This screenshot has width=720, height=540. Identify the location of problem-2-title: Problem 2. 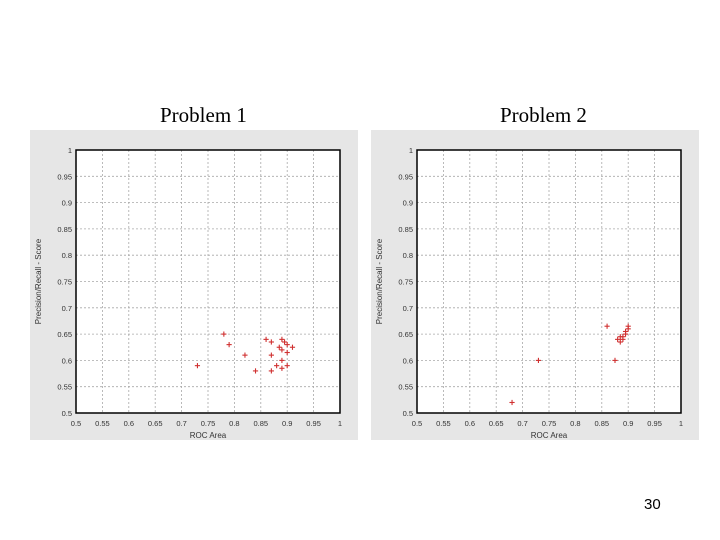
(543, 115).